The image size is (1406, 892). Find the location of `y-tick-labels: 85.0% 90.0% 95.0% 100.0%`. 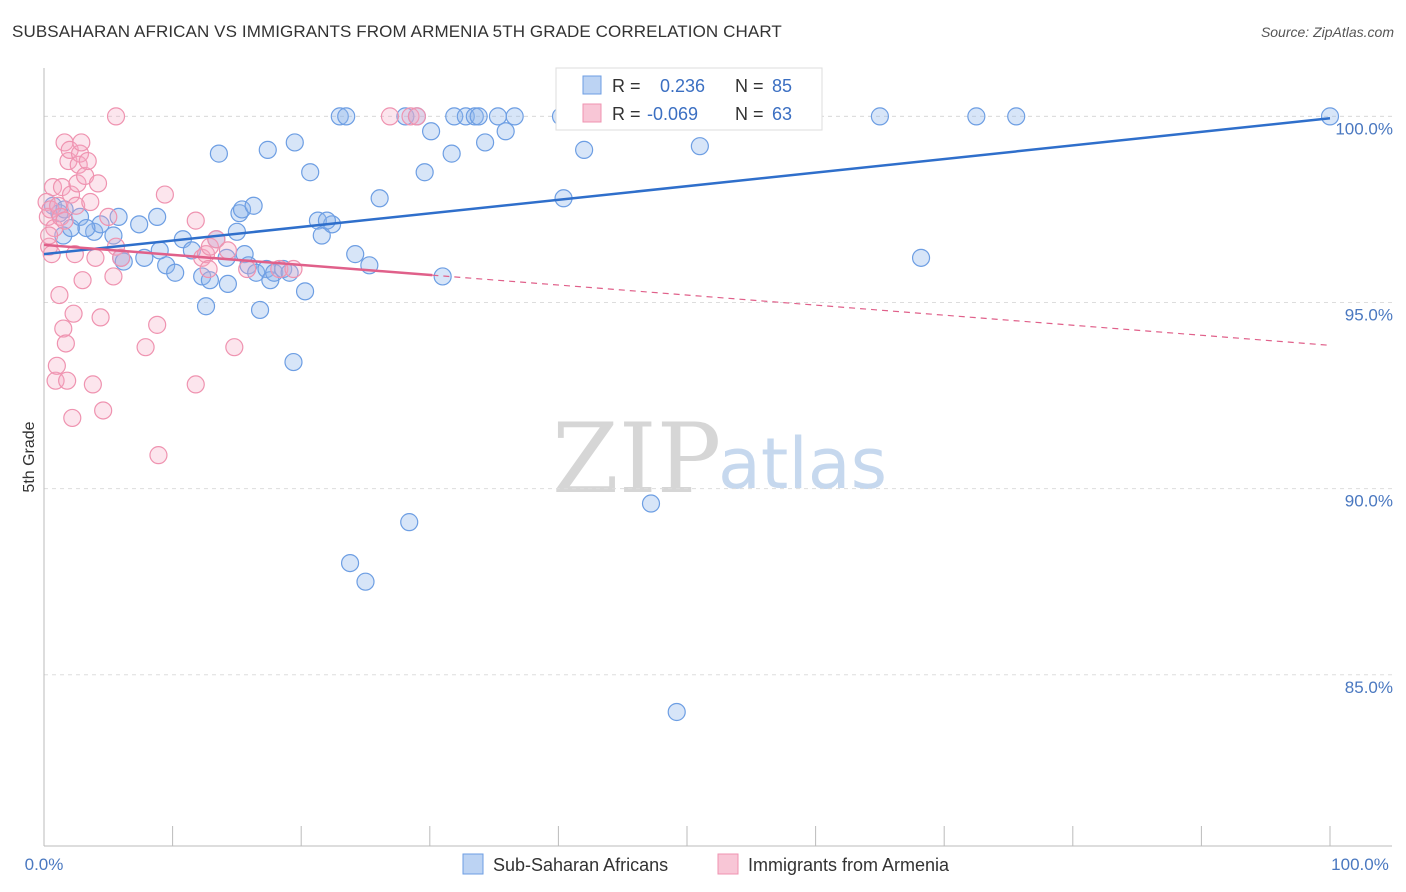

y-tick-labels: 85.0% 90.0% 95.0% 100.0% is located at coordinates (1364, 407).